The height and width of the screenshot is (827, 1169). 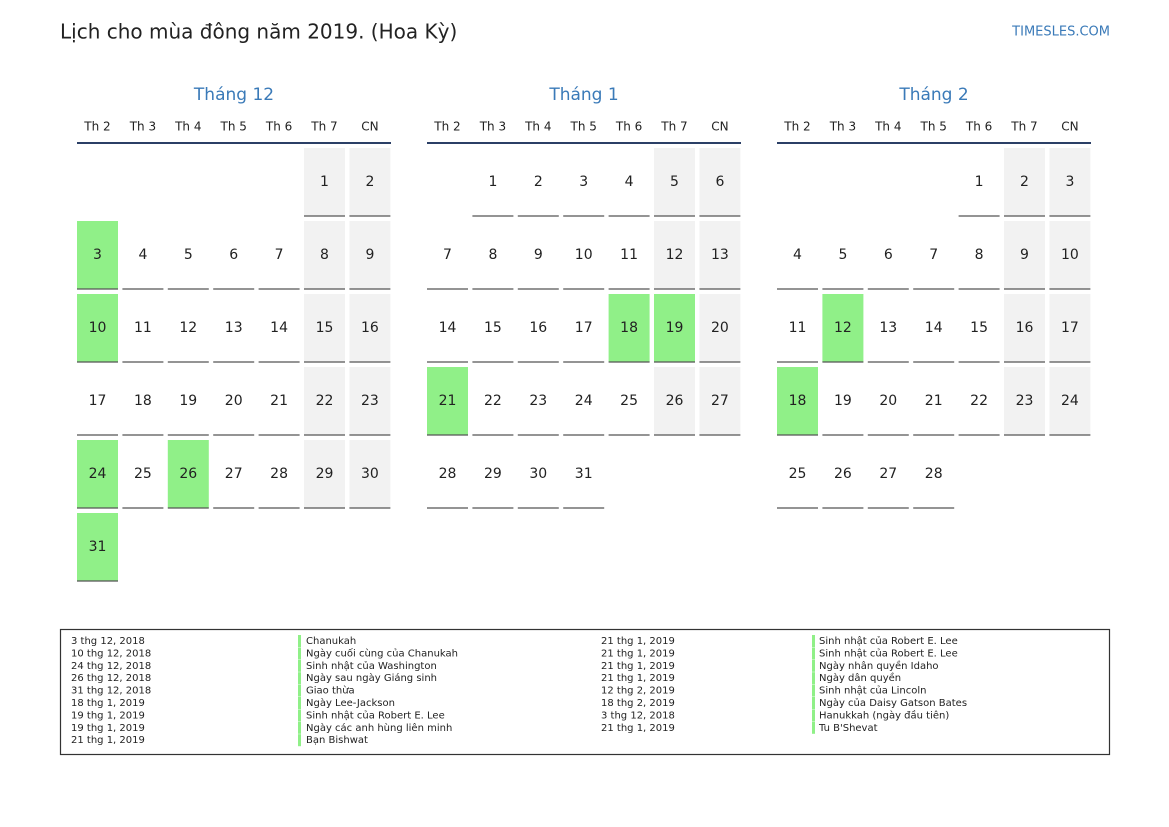 What do you see at coordinates (330, 691) in the screenshot?
I see `holiday-name: Giao thừa` at bounding box center [330, 691].